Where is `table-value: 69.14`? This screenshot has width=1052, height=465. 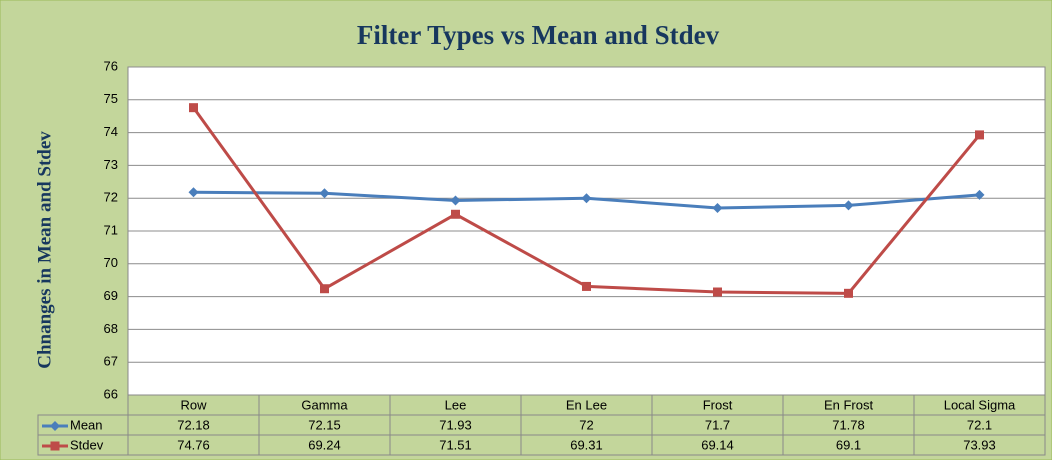
table-value: 69.14 is located at coordinates (717, 444).